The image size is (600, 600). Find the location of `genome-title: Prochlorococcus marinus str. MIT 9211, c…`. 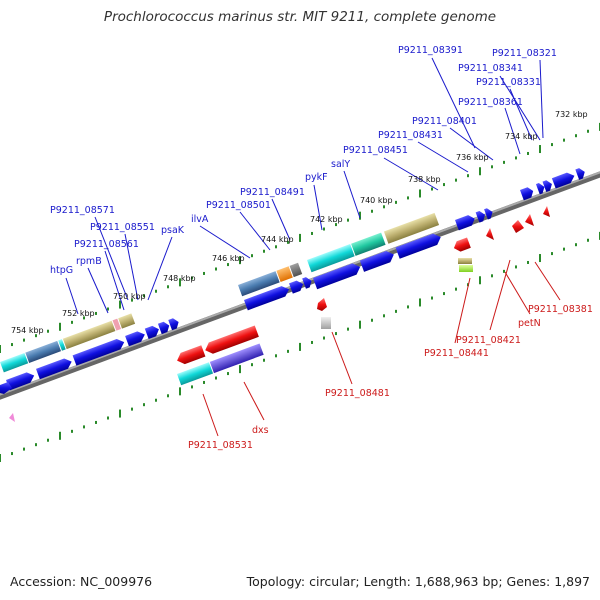

genome-title: Prochlorococcus marinus str. MIT 9211, c… is located at coordinates (300, 17).